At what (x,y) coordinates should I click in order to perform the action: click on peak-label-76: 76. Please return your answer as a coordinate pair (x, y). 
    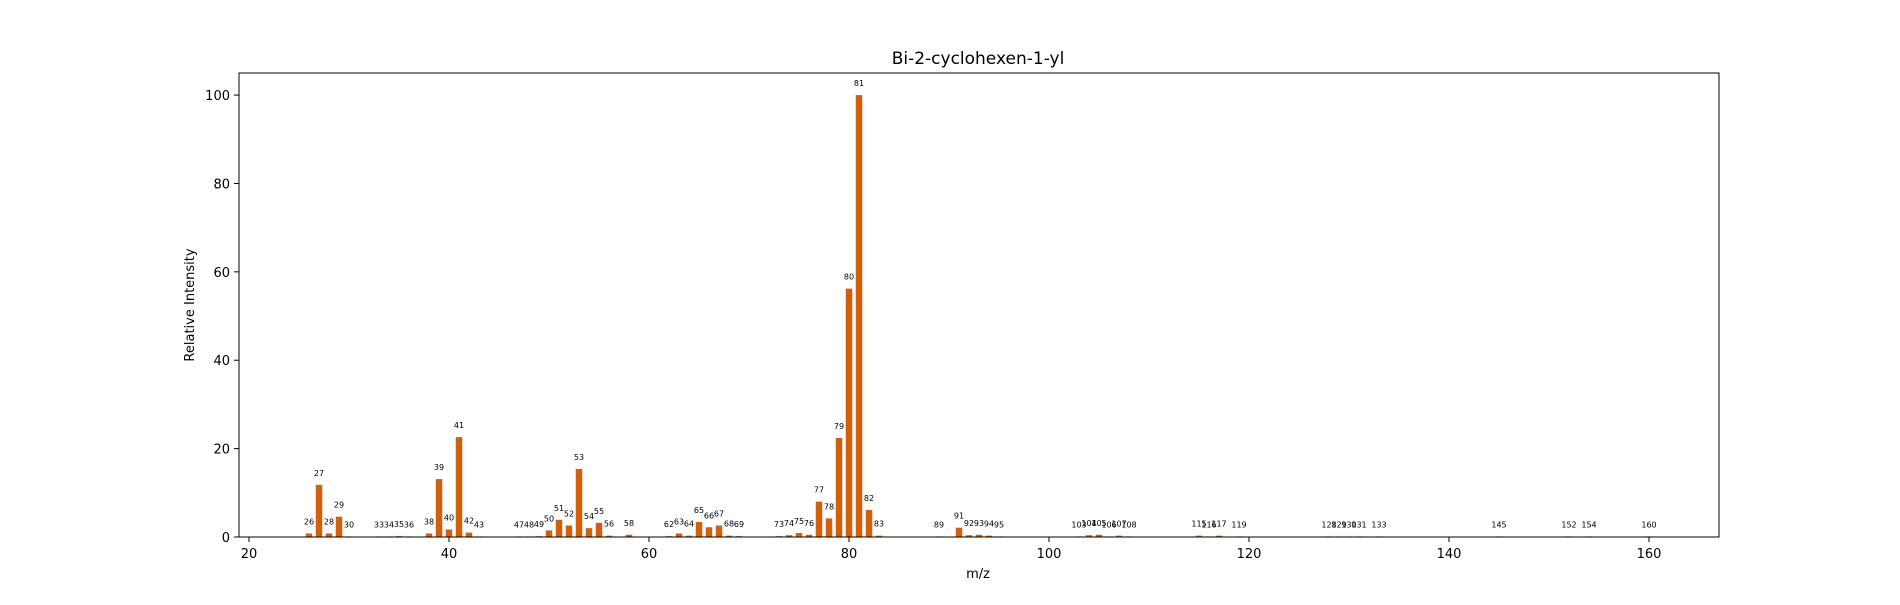
    Looking at the image, I should click on (809, 523).